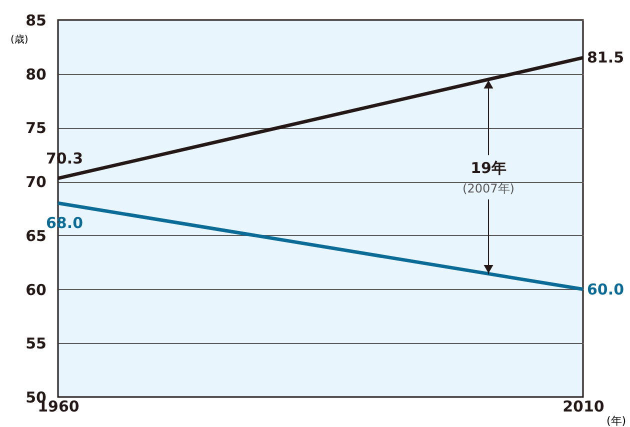 The image size is (630, 427). Describe the element at coordinates (583, 407) in the screenshot. I see `x-tick-label: 2010` at that location.